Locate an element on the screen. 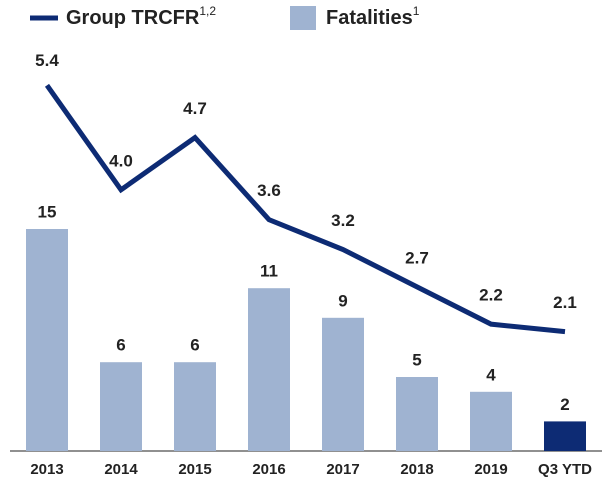 The image size is (602, 482). legend-label: Group TRCFR1,2 is located at coordinates (141, 16).